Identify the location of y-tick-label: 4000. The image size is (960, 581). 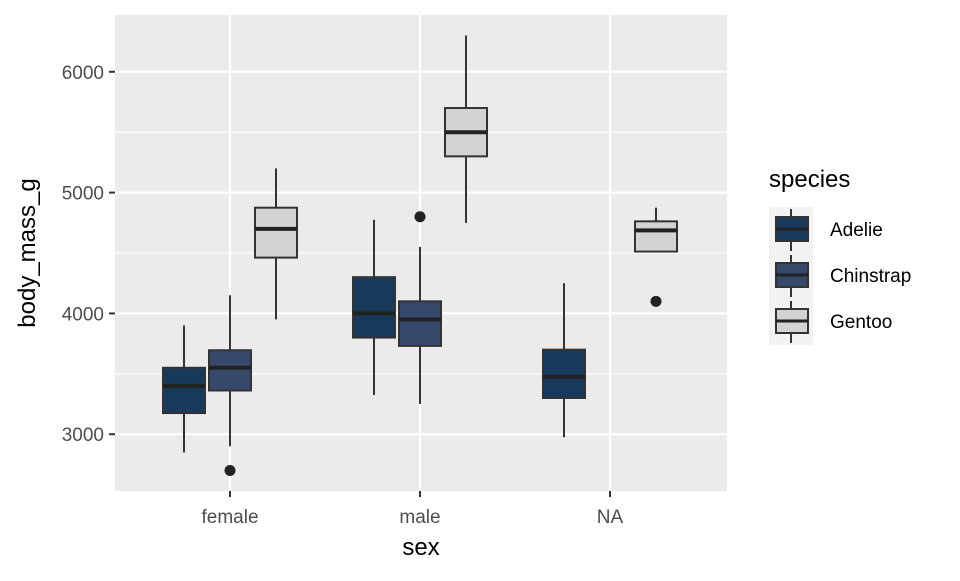
(83, 314).